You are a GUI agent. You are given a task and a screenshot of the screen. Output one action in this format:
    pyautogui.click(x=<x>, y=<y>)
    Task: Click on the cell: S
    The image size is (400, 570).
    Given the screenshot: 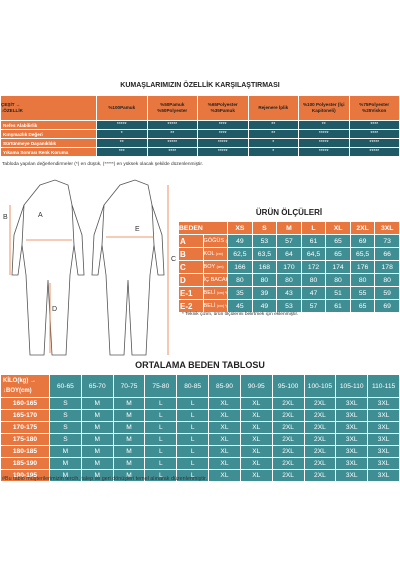 What is the action you would take?
    pyautogui.click(x=65, y=403)
    